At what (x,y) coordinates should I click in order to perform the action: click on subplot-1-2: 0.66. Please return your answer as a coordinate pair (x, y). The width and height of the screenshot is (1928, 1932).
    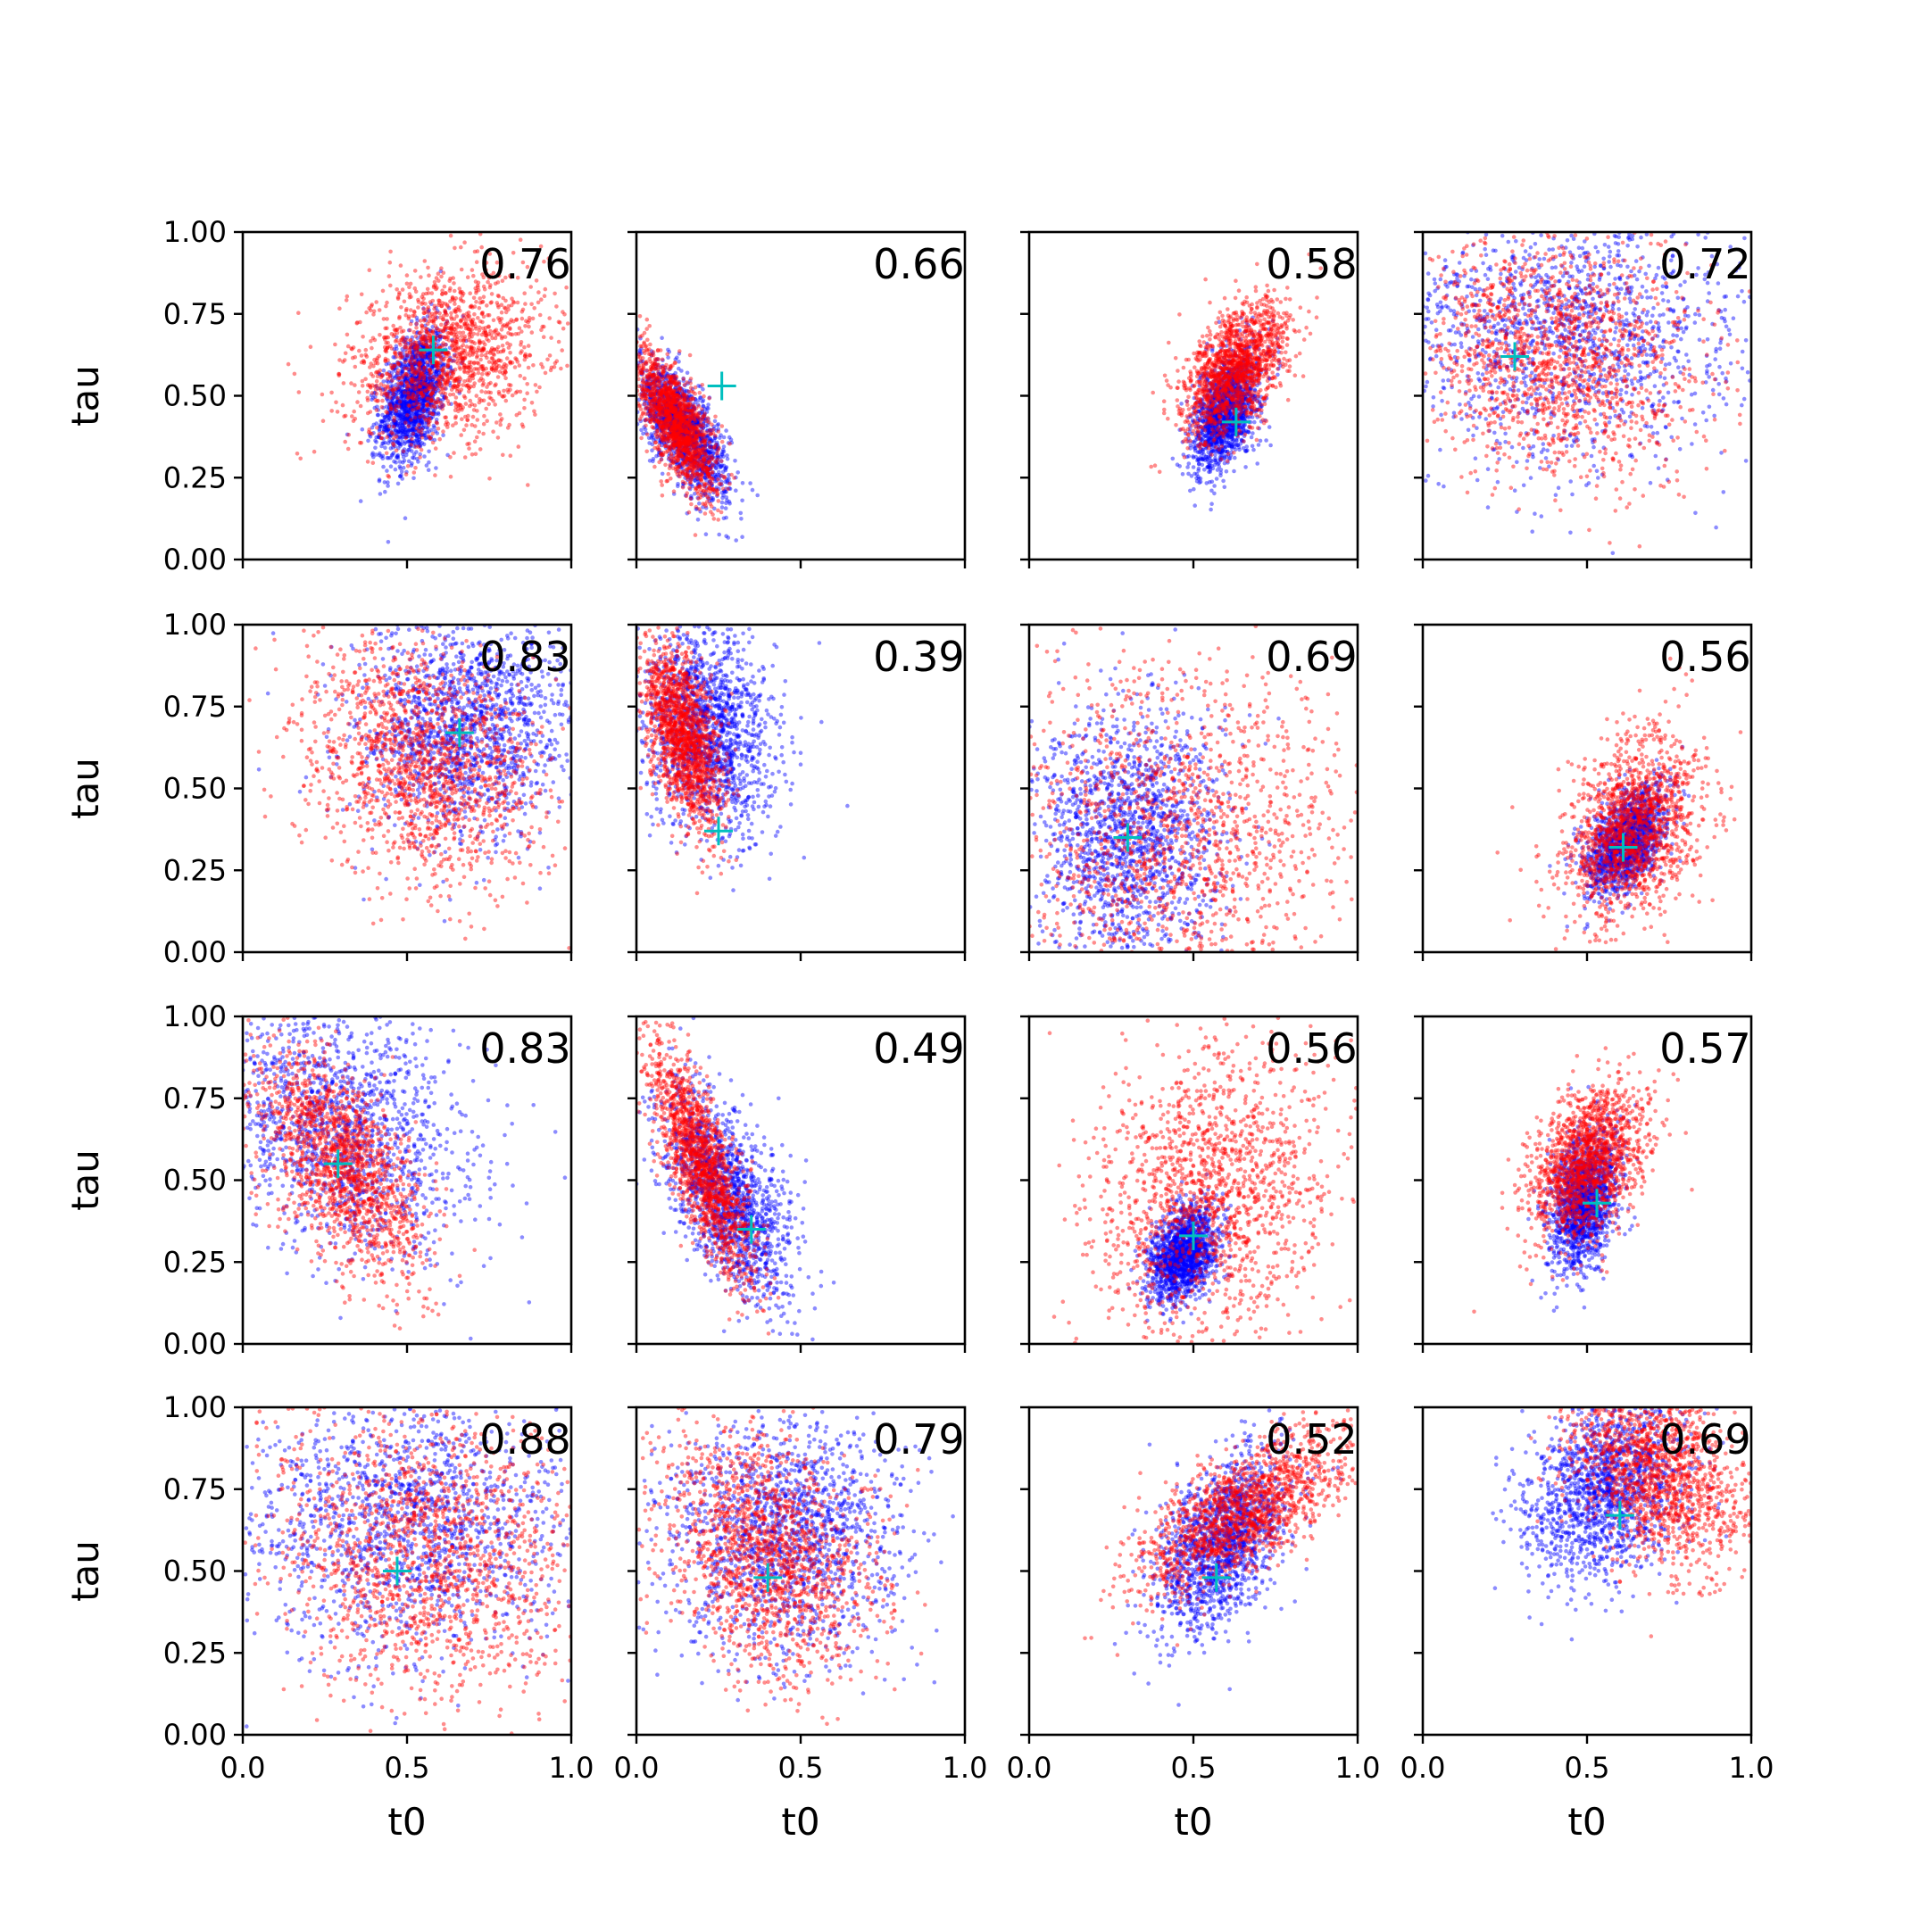
    Looking at the image, I should click on (796, 400).